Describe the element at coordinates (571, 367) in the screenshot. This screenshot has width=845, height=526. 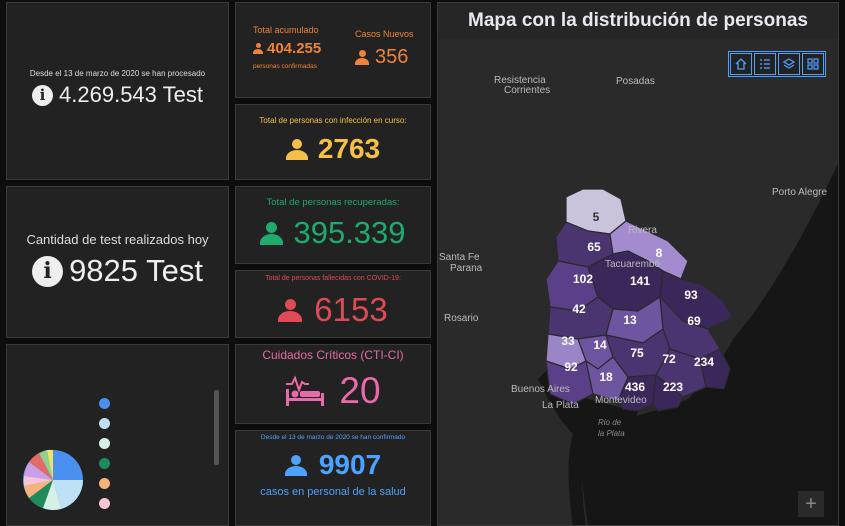
I see `value-colonia: 92` at that location.